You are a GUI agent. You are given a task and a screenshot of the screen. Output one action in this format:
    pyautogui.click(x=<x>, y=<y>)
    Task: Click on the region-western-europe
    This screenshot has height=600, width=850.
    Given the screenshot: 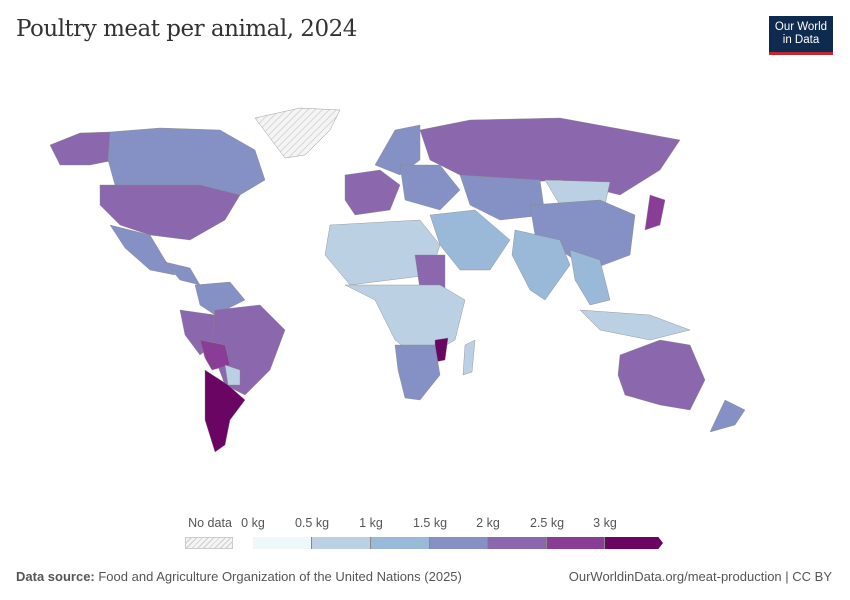 What is the action you would take?
    pyautogui.click(x=372, y=192)
    